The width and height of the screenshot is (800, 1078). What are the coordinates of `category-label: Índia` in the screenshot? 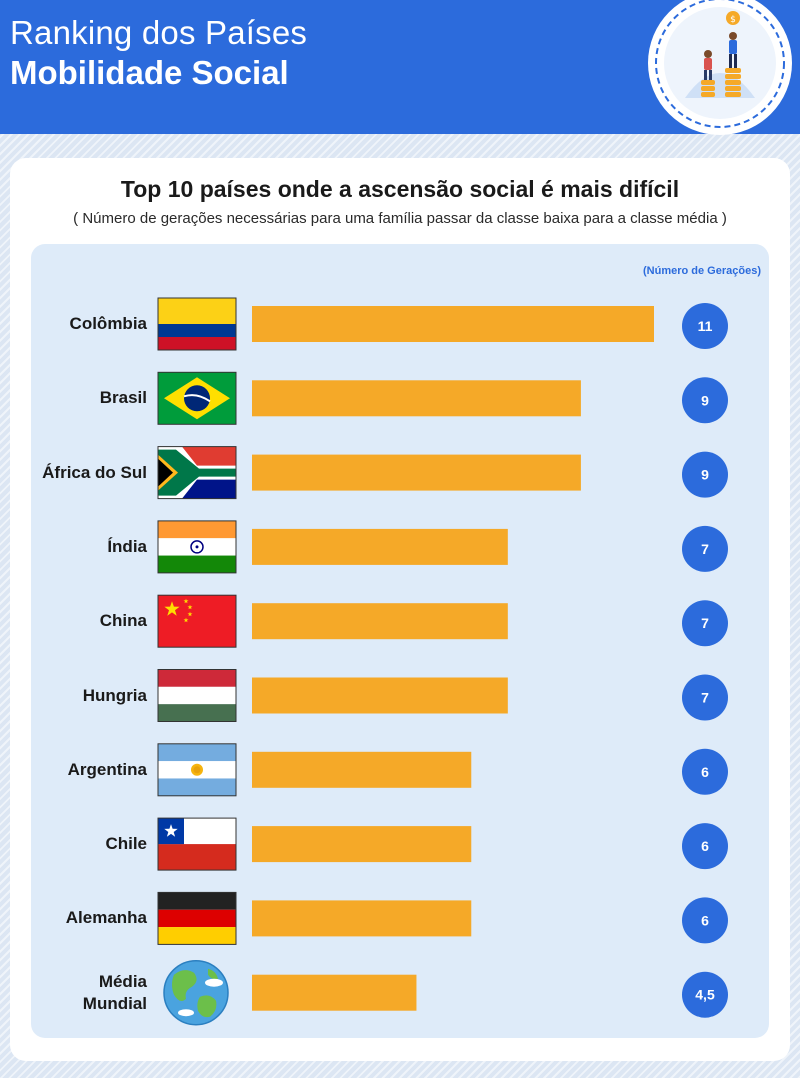 It's located at (127, 546).